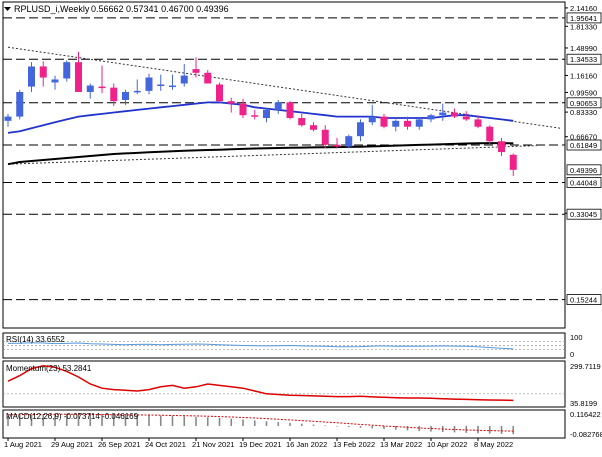  Describe the element at coordinates (572, 354) in the screenshot. I see `rsi-tick-label: 0` at that location.